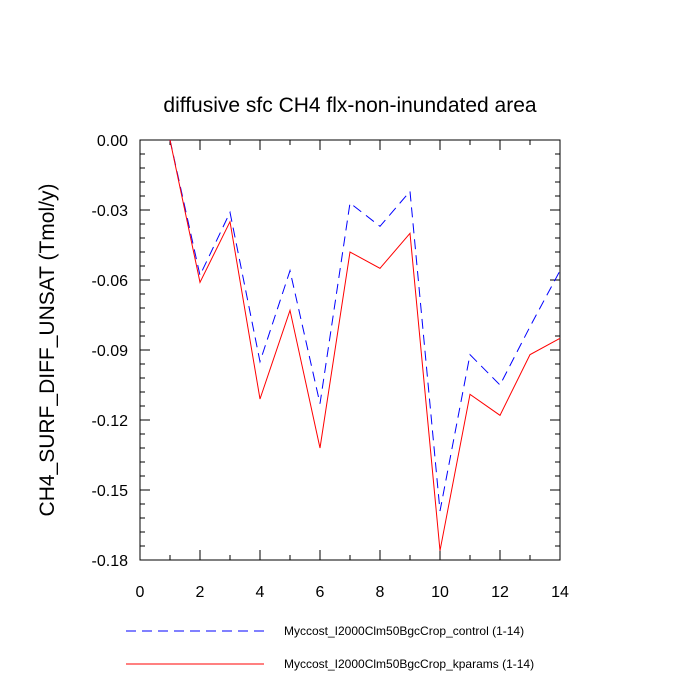 Image resolution: width=700 pixels, height=700 pixels. What do you see at coordinates (110, 491) in the screenshot?
I see `y-tick-label: -0.15` at bounding box center [110, 491].